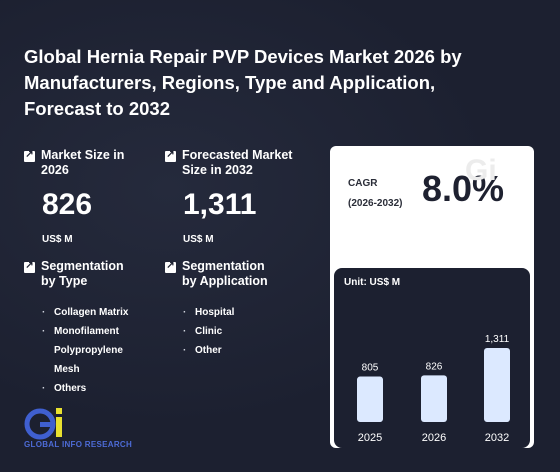  Describe the element at coordinates (463, 188) in the screenshot. I see `cagr-value: 8.0%` at that location.